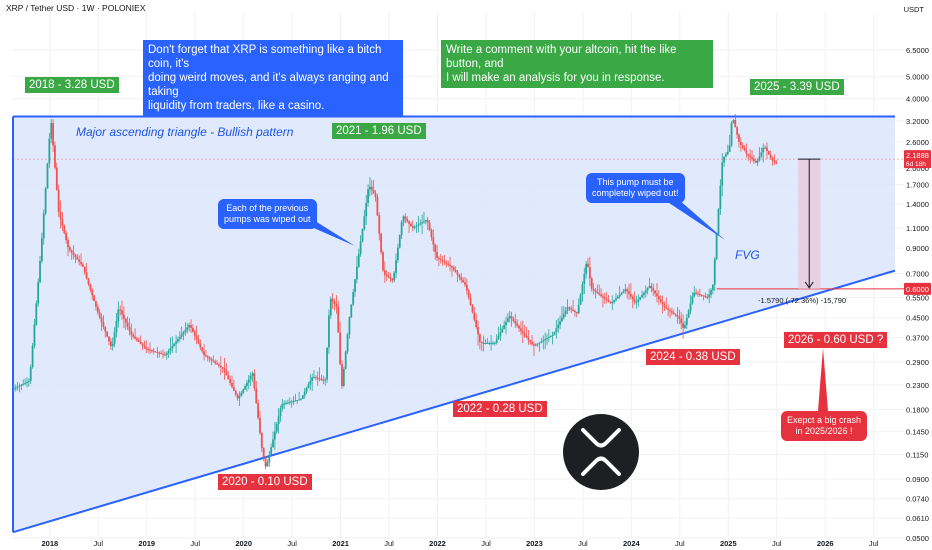 The image size is (932, 550). Describe the element at coordinates (917, 142) in the screenshot. I see `y-tick-label: 2.6000` at that location.